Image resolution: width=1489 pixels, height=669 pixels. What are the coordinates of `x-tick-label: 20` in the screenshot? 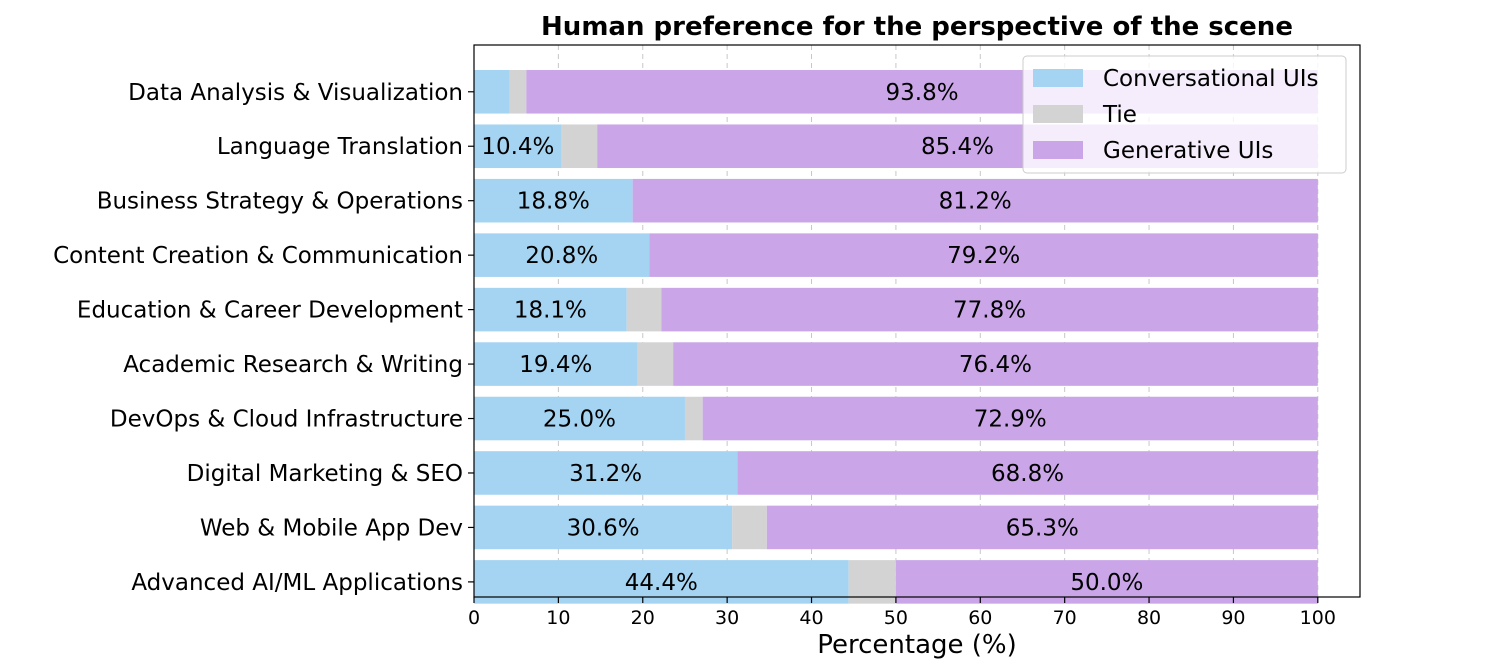 It's located at (643, 618).